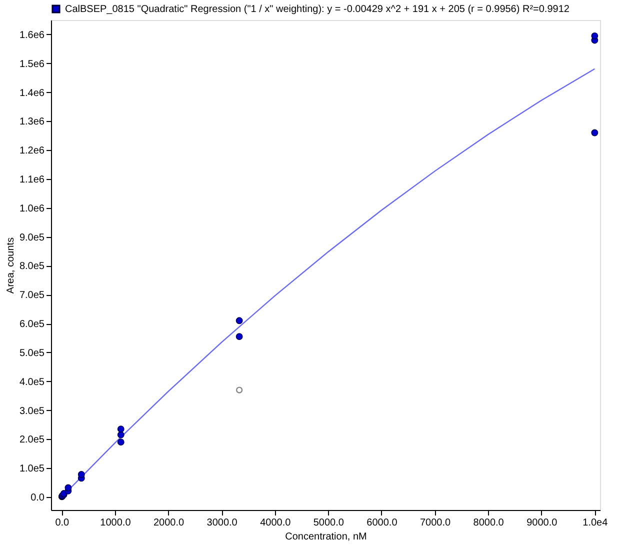  What do you see at coordinates (32, 122) in the screenshot?
I see `y-tick-label: 1.3e6` at bounding box center [32, 122].